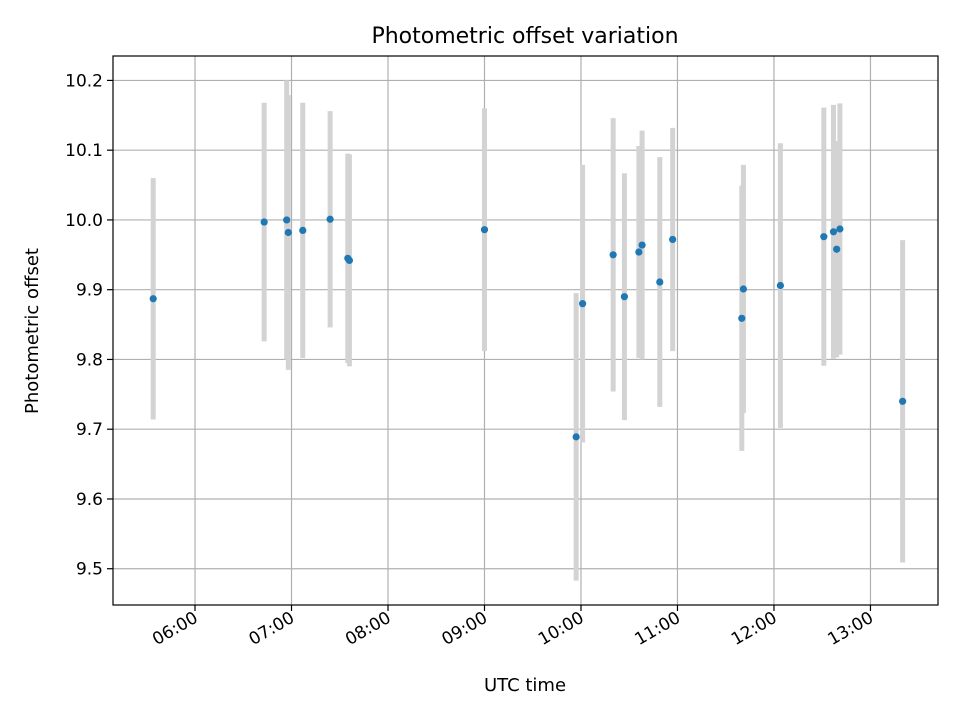  Describe the element at coordinates (89, 291) in the screenshot. I see `y-tick-label: 9.9` at that location.